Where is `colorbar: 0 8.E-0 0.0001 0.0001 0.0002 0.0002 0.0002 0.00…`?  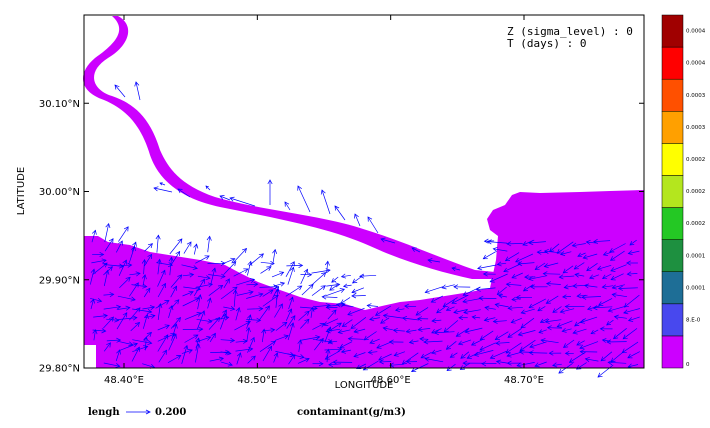
colorbar: 0 8.E-0 0.0001 0.0001 0.0002 0.0002 0.0002 0.00… is located at coordinates (683, 191).